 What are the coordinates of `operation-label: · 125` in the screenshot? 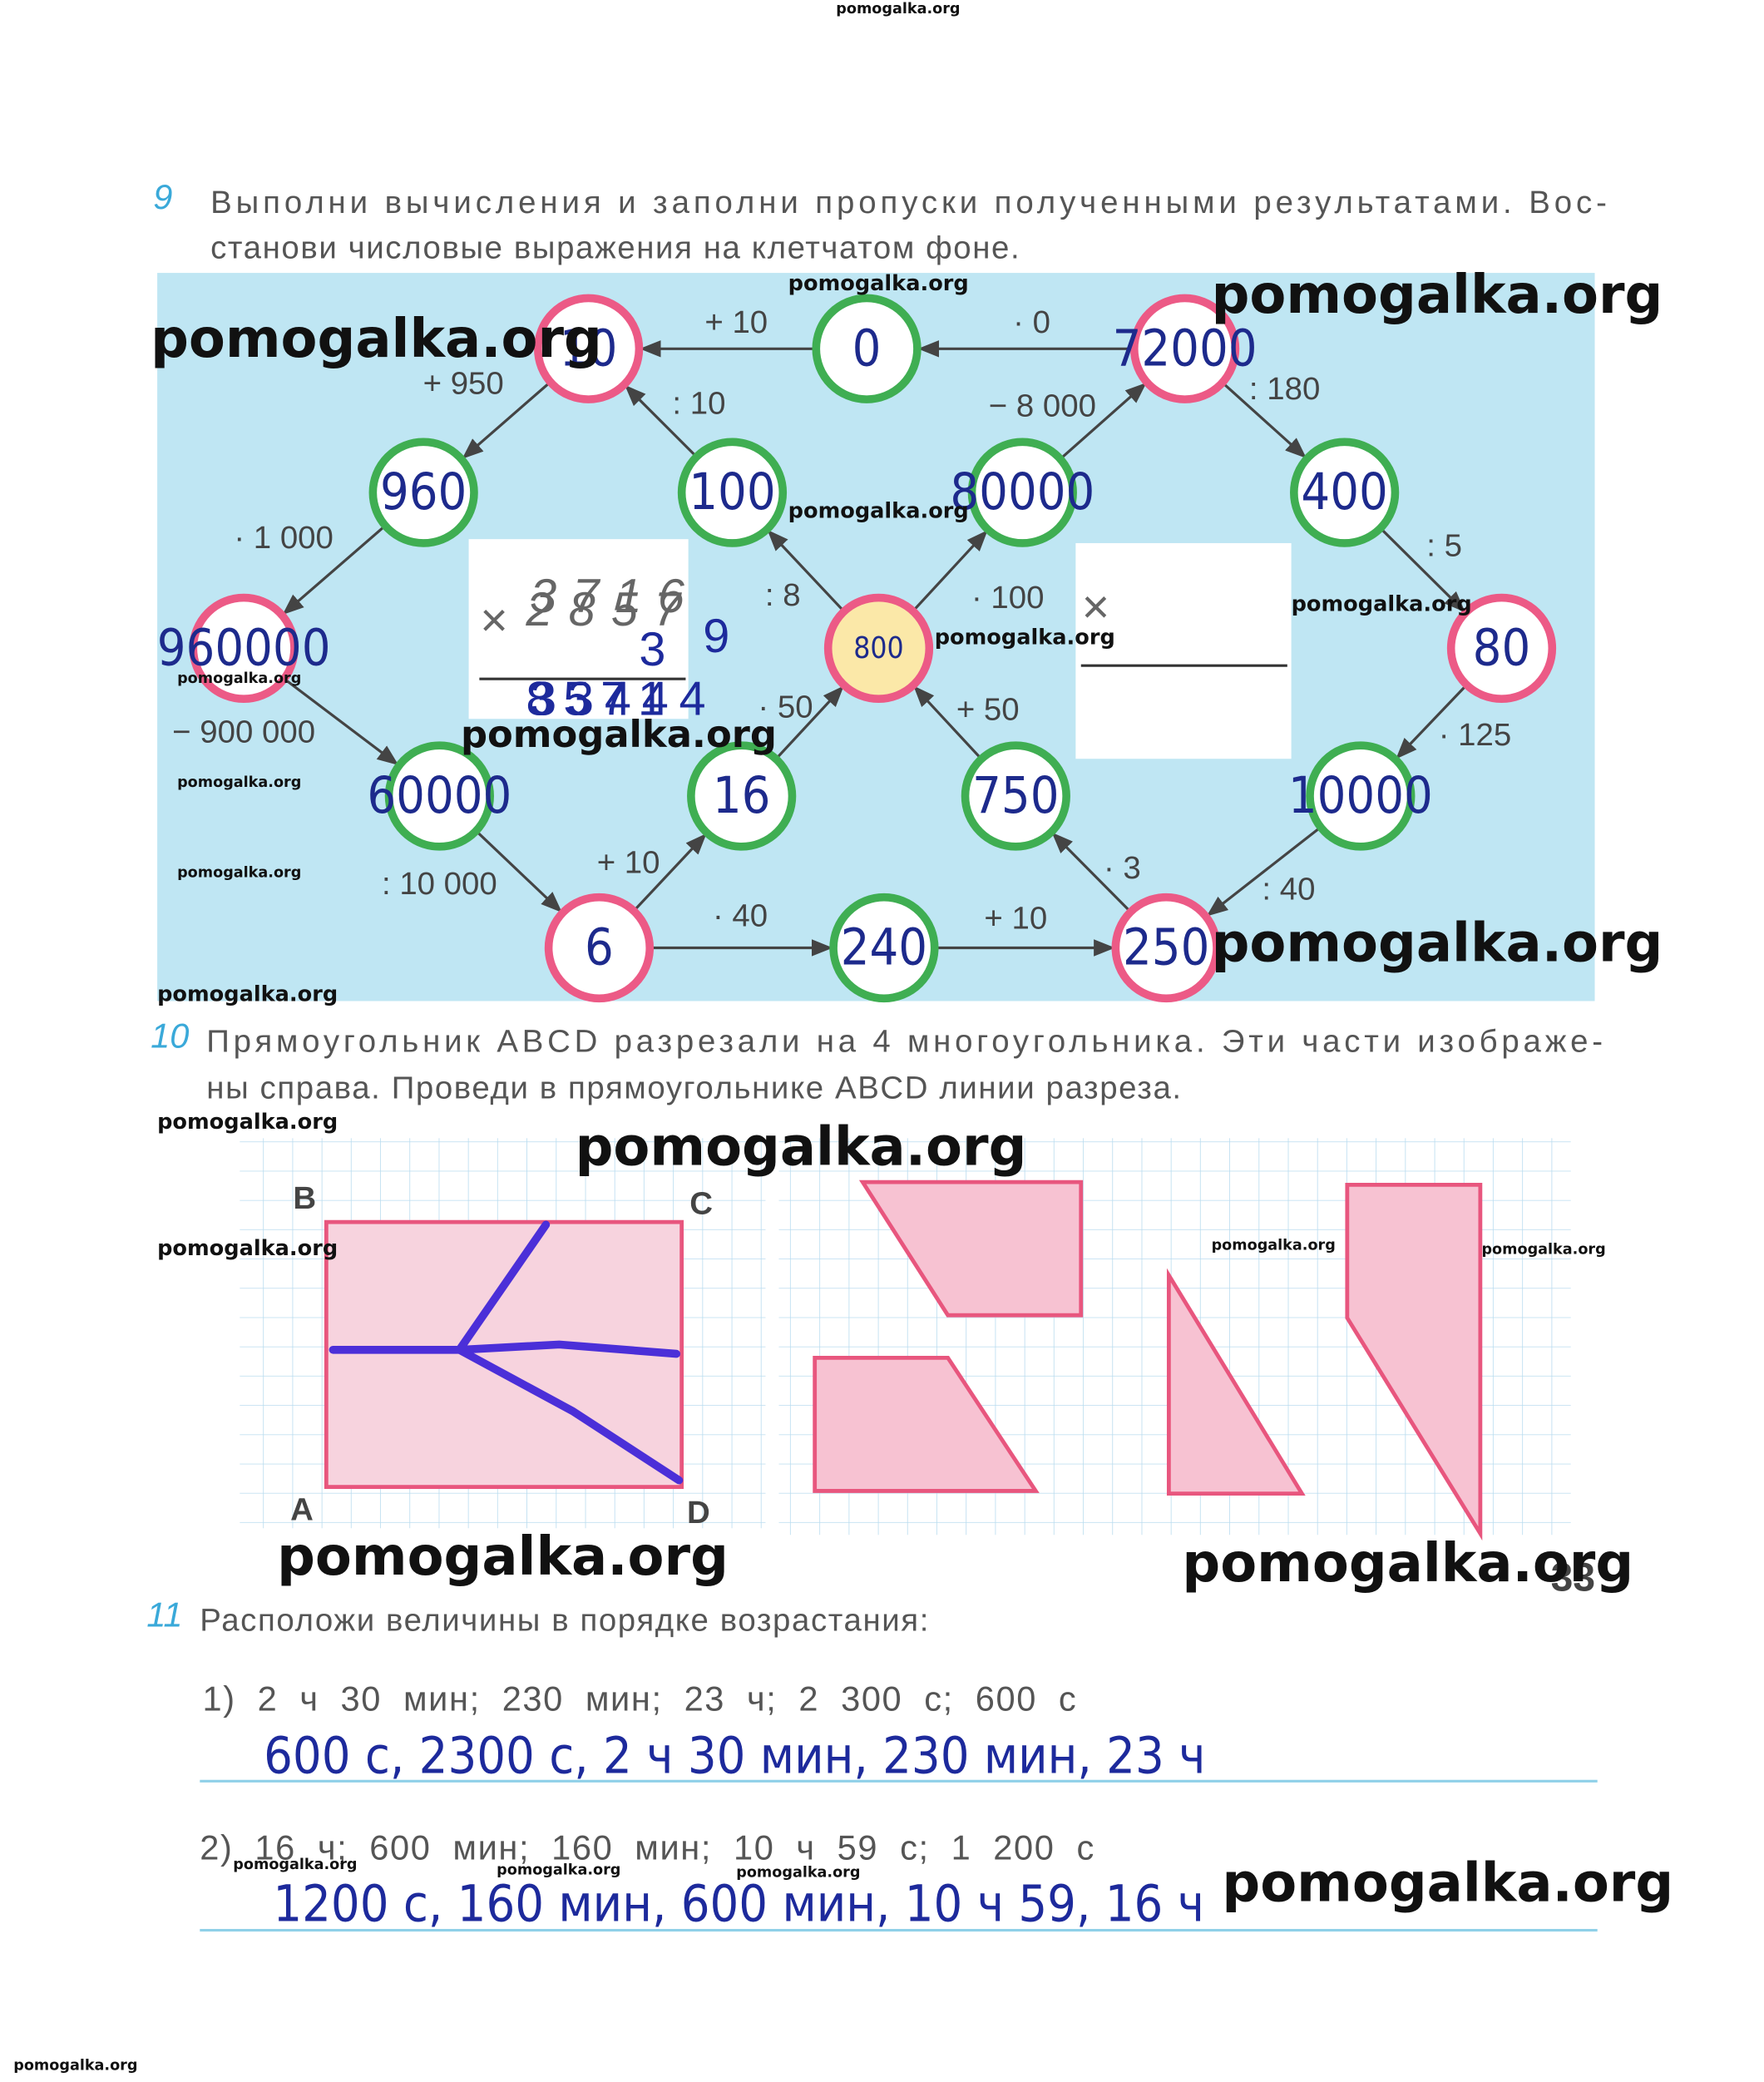 It's located at (1475, 735).